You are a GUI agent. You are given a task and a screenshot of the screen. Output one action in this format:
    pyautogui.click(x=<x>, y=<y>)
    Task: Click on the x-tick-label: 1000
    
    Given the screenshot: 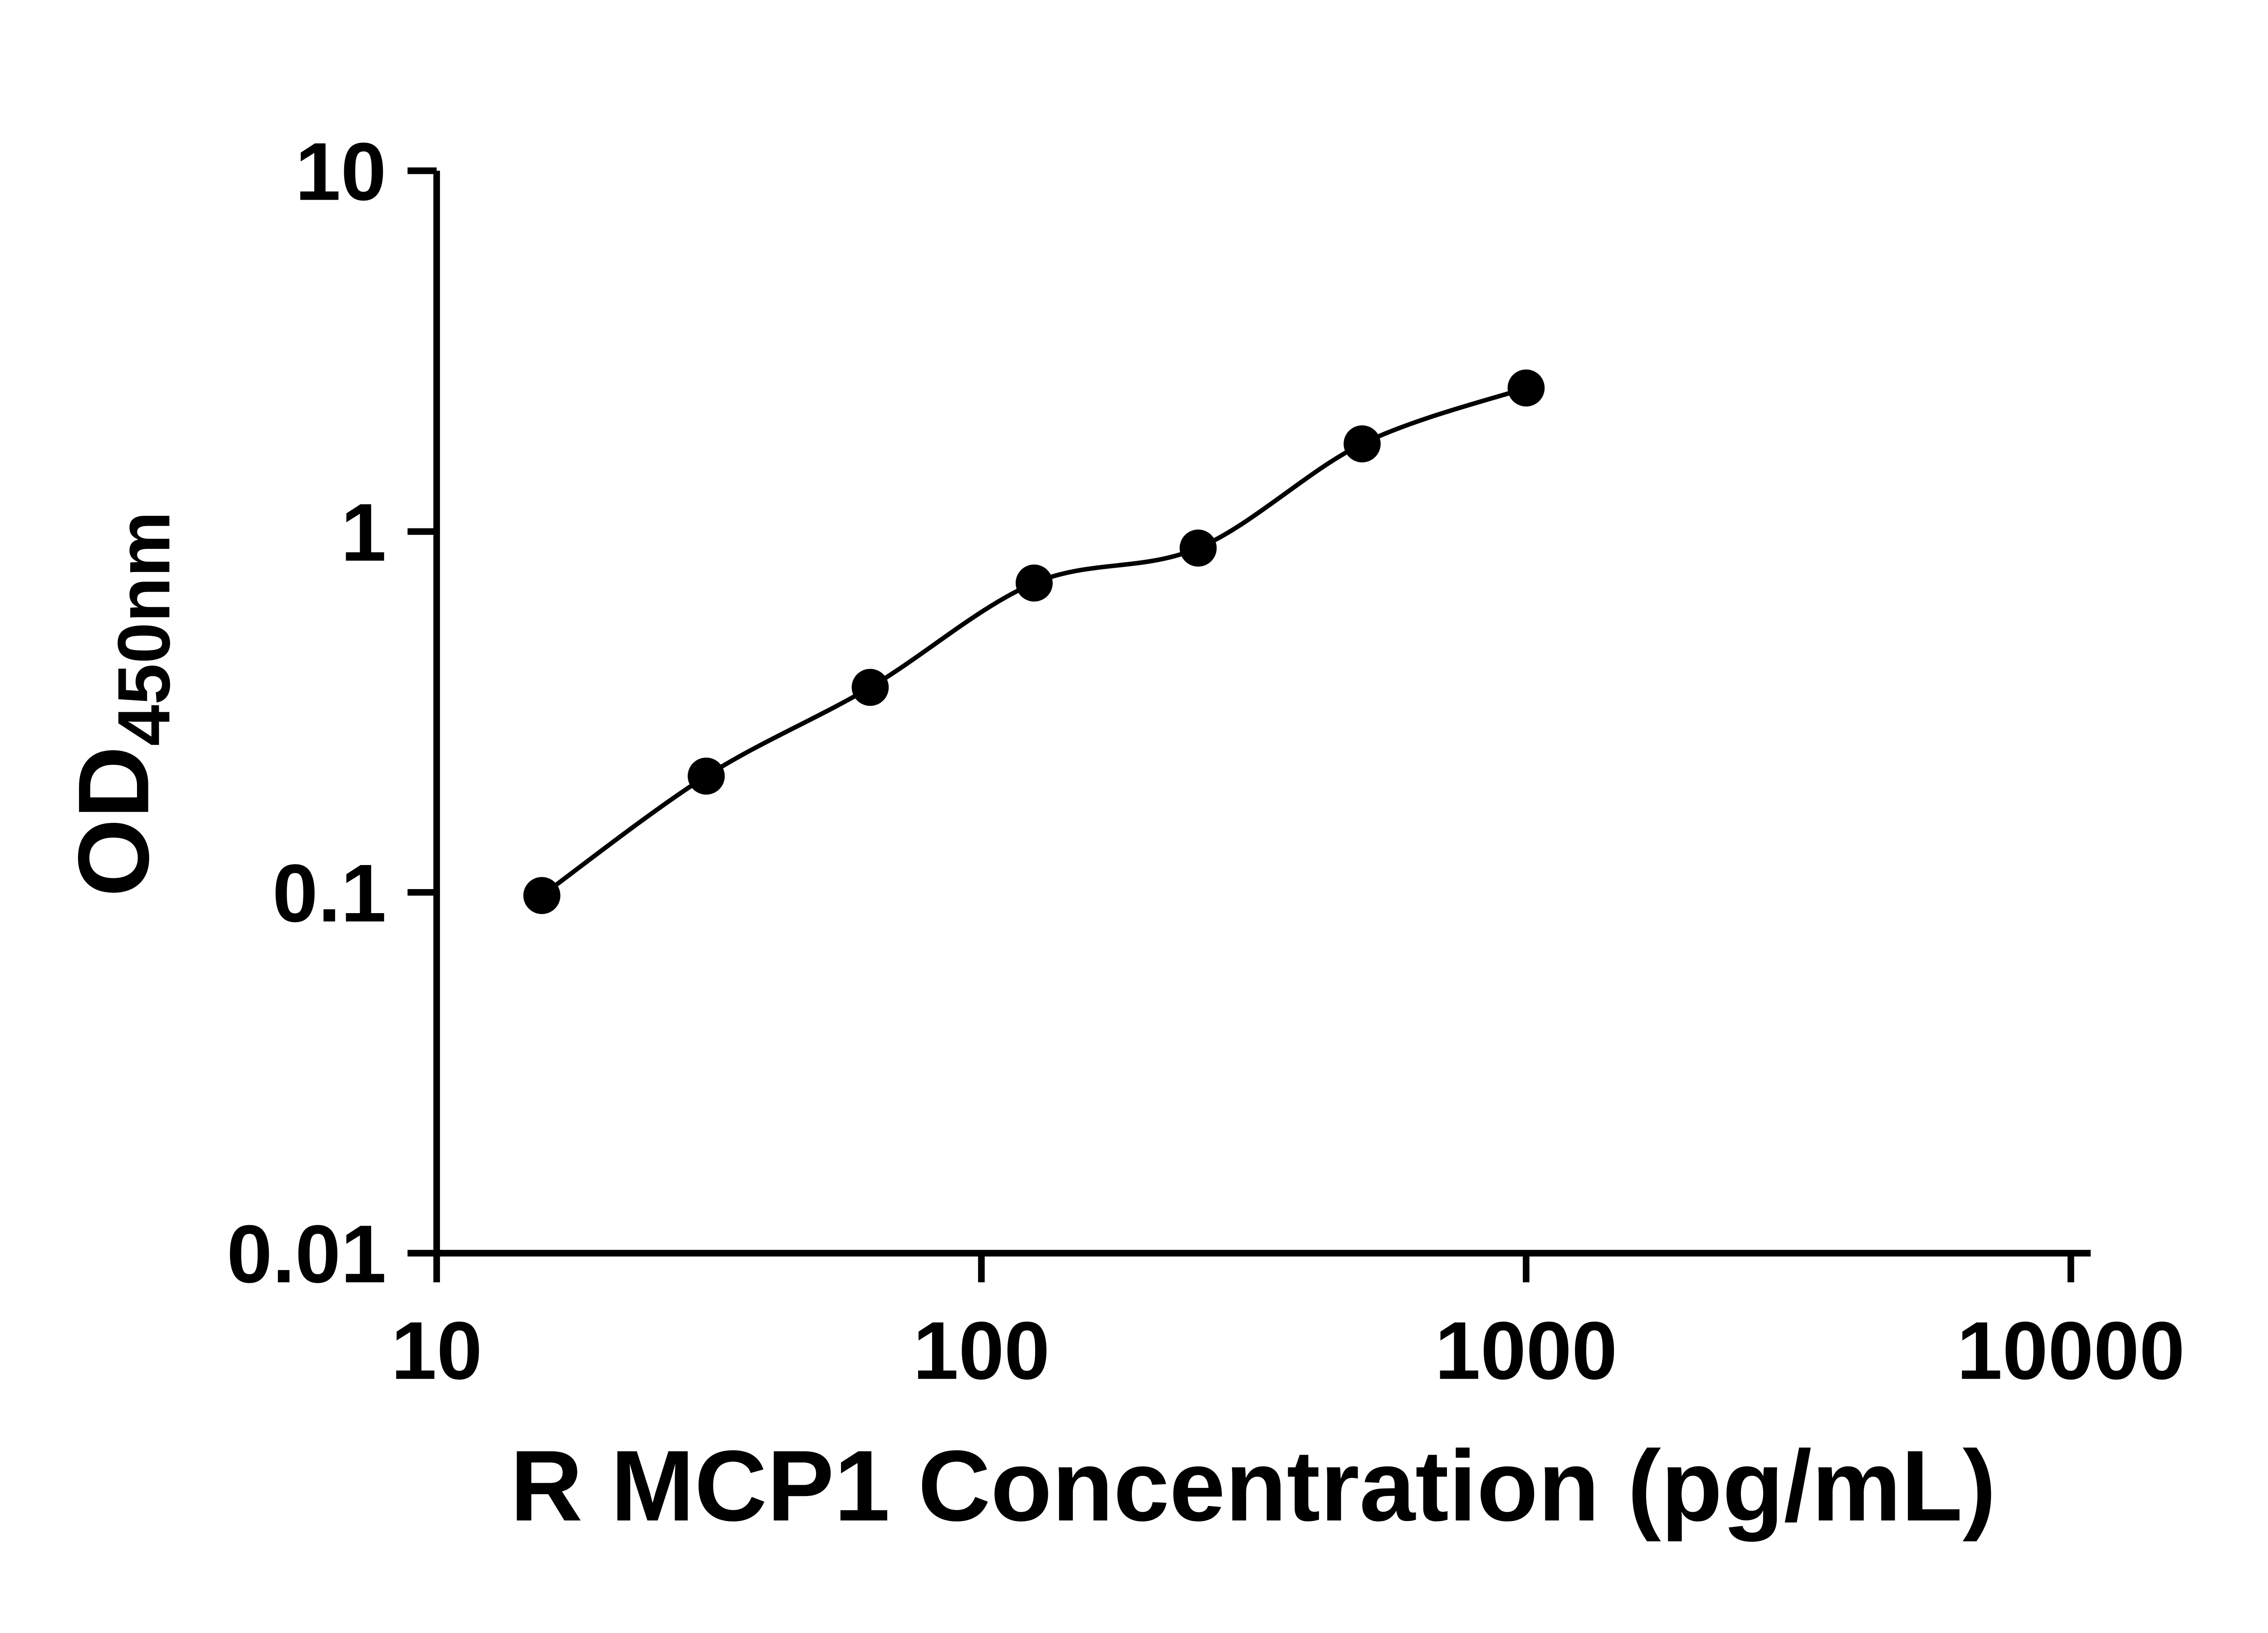 What is the action you would take?
    pyautogui.click(x=1526, y=1351)
    